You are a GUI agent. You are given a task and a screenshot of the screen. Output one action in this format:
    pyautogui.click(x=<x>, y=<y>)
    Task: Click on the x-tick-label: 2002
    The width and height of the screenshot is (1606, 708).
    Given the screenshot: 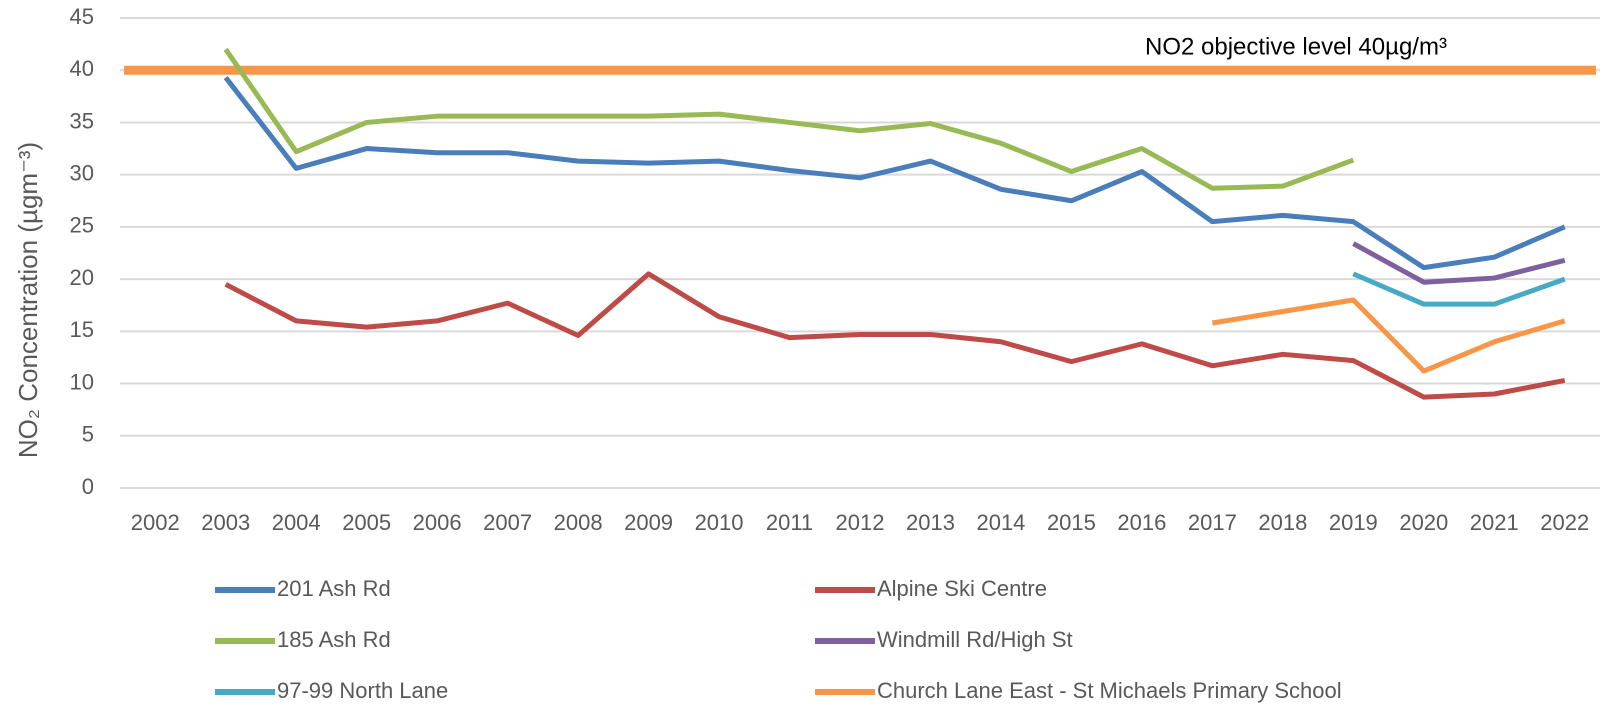 What is the action you would take?
    pyautogui.click(x=155, y=522)
    